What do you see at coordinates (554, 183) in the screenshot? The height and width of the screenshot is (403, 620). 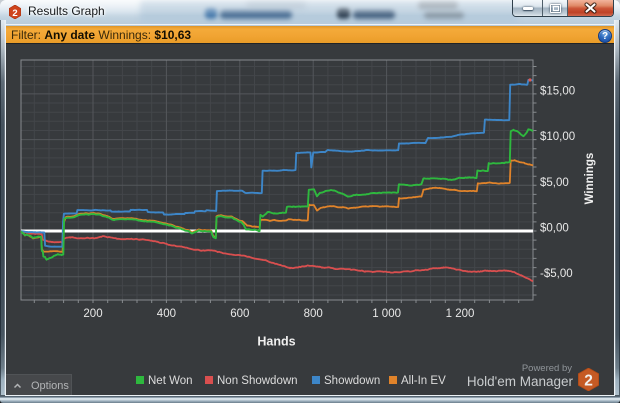 I see `svg-text: $5,00` at bounding box center [554, 183].